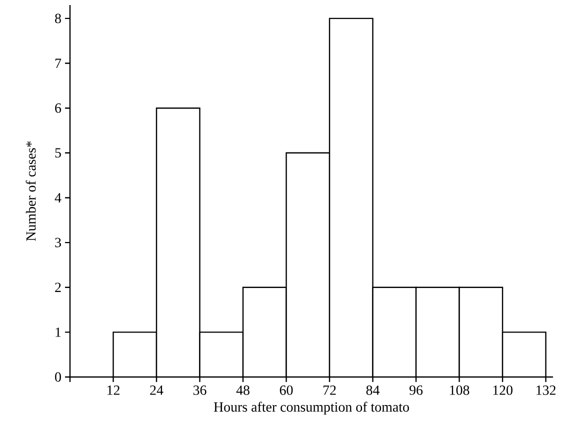  Describe the element at coordinates (58, 243) in the screenshot. I see `y-tick-label: 3` at that location.